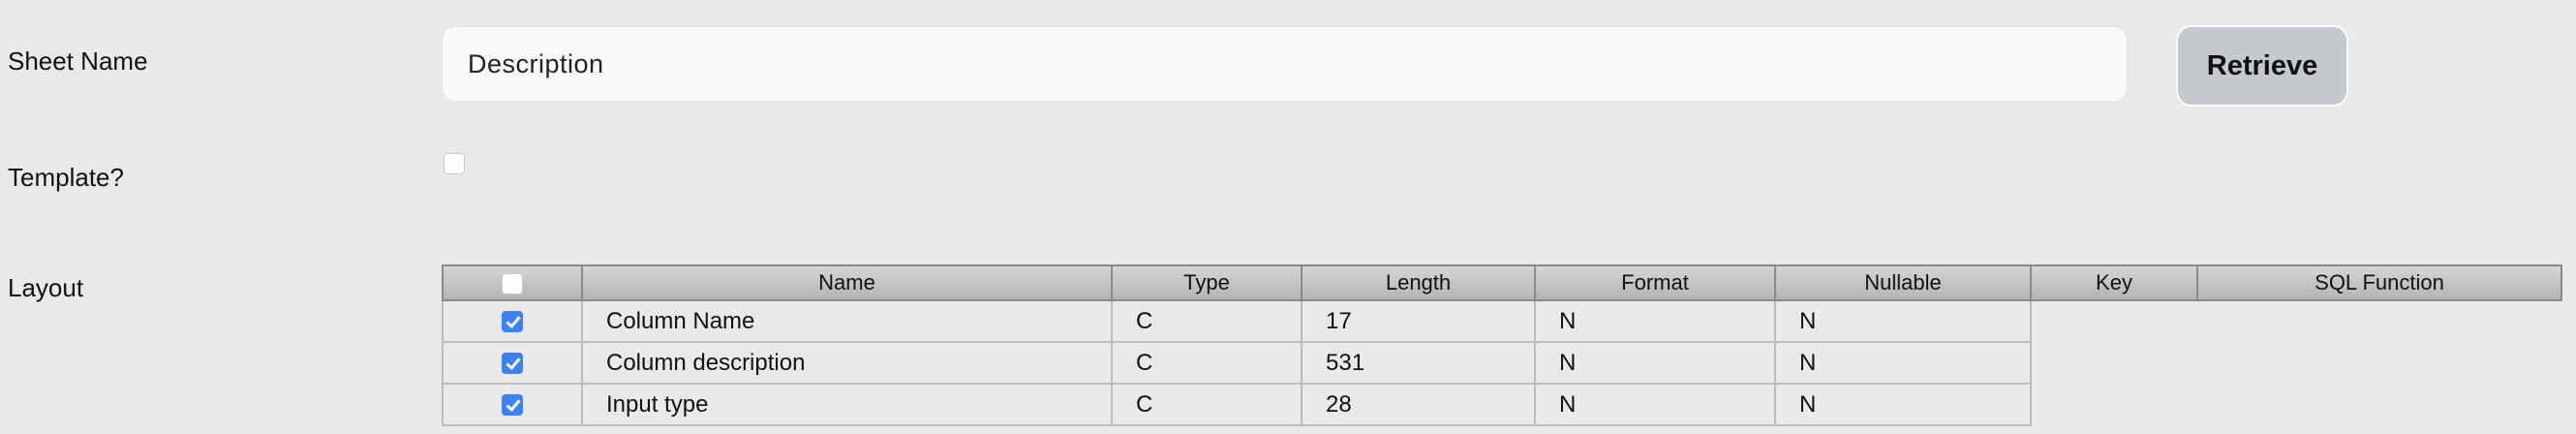 The height and width of the screenshot is (434, 2576). I want to click on template-label: Template?, so click(66, 177).